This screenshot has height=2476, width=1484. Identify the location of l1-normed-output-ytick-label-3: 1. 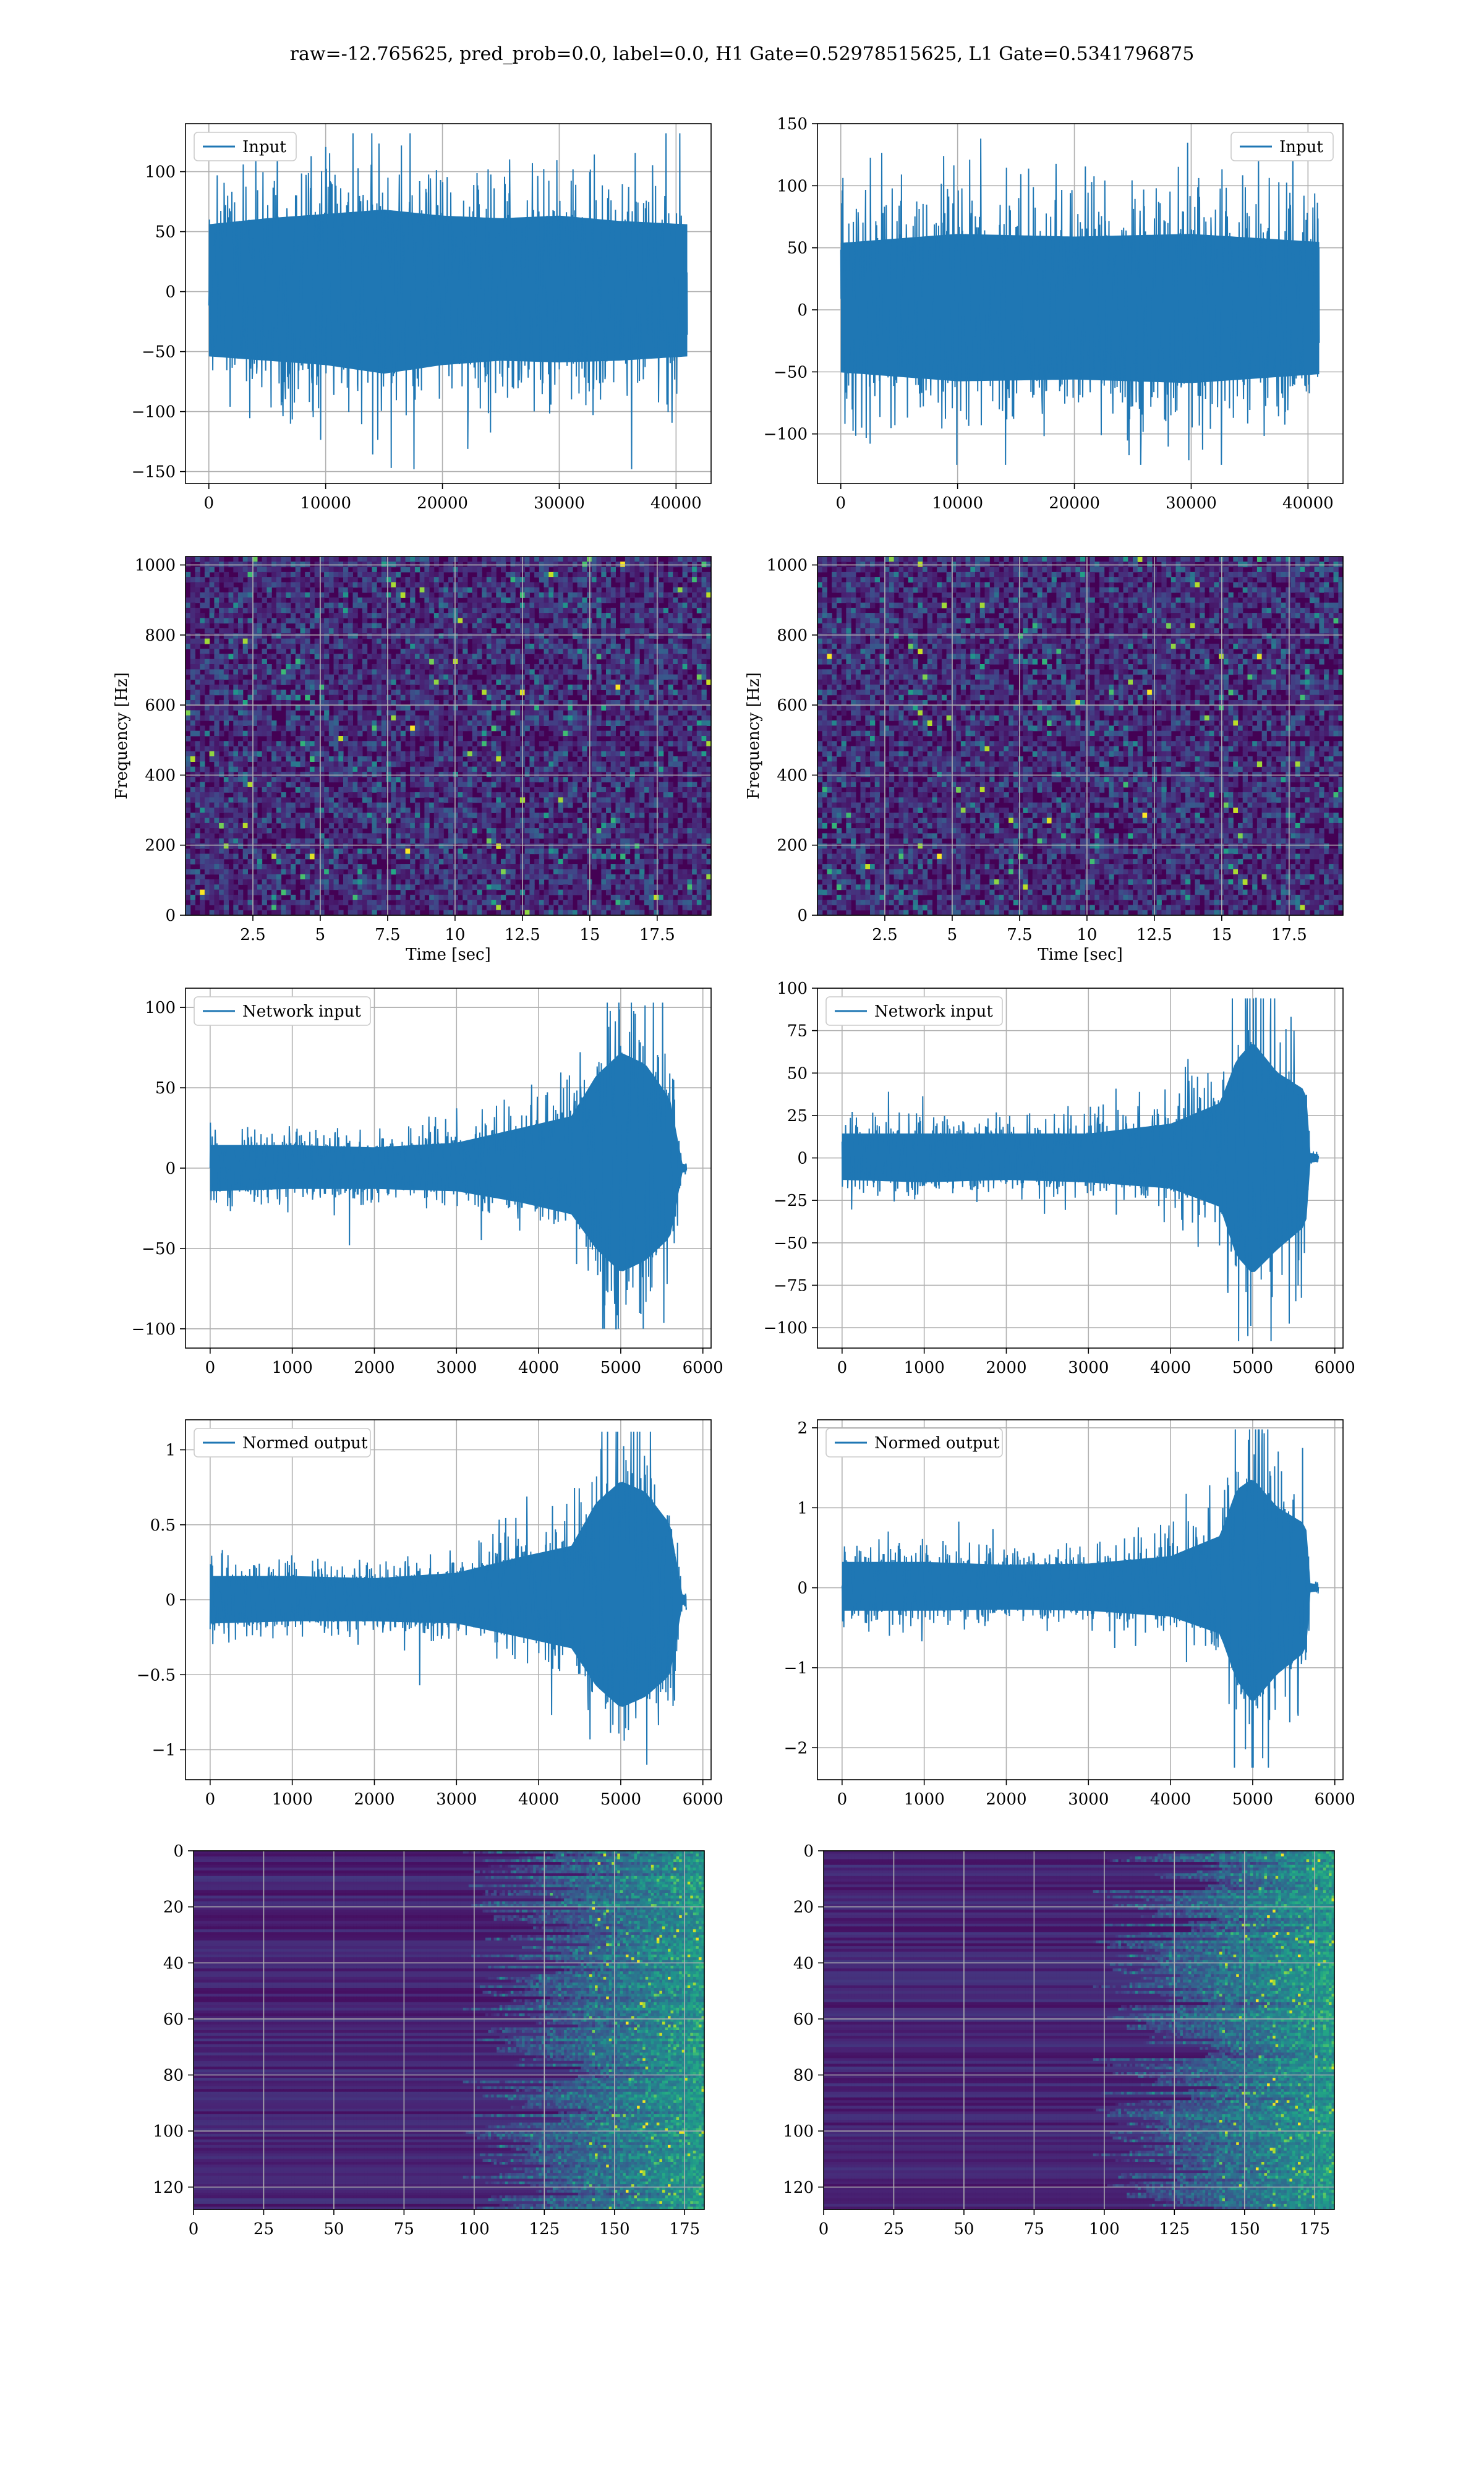
(802, 1508).